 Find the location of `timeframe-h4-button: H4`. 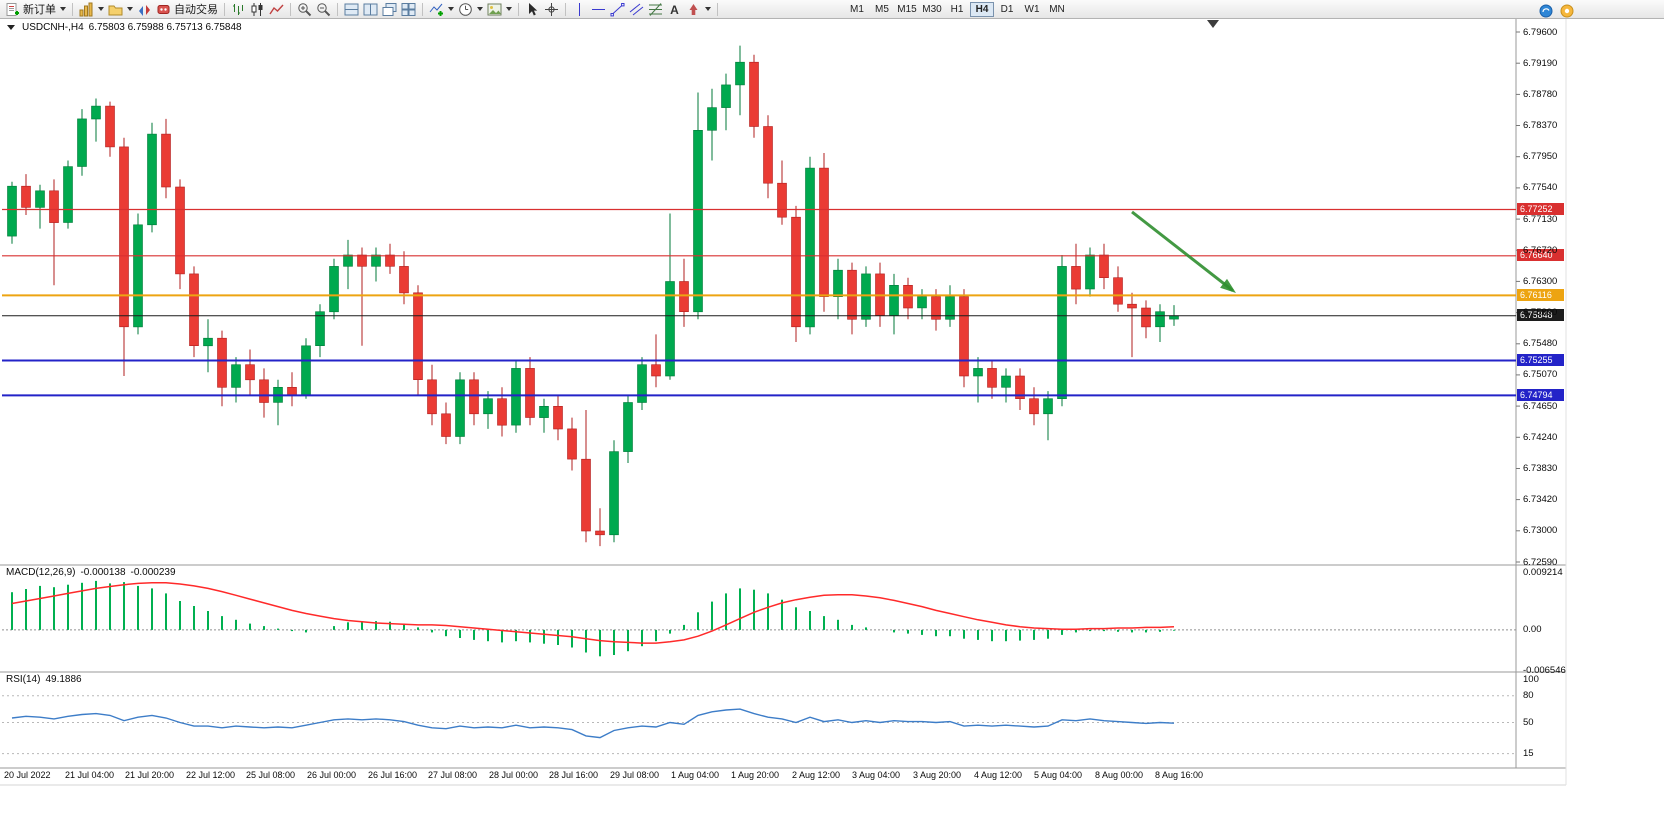

timeframe-h4-button: H4 is located at coordinates (982, 9).